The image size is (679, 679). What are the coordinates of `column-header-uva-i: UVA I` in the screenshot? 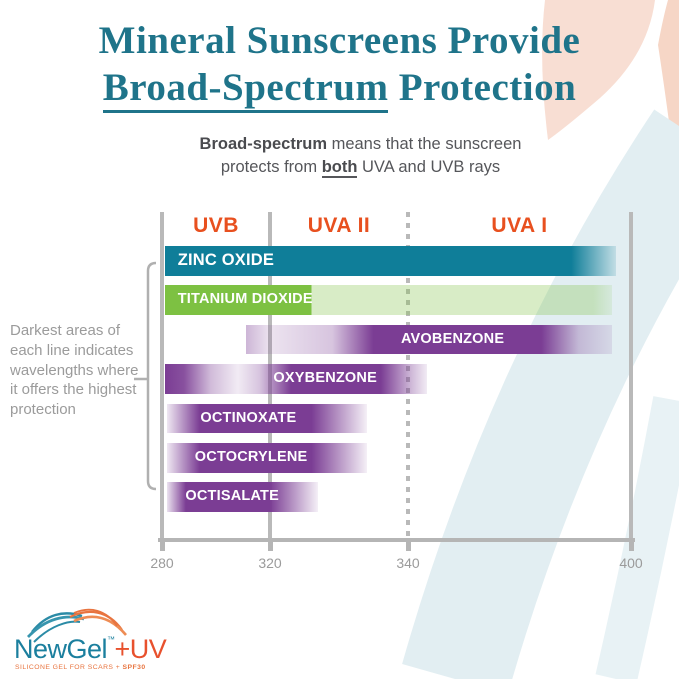 It's located at (519, 225).